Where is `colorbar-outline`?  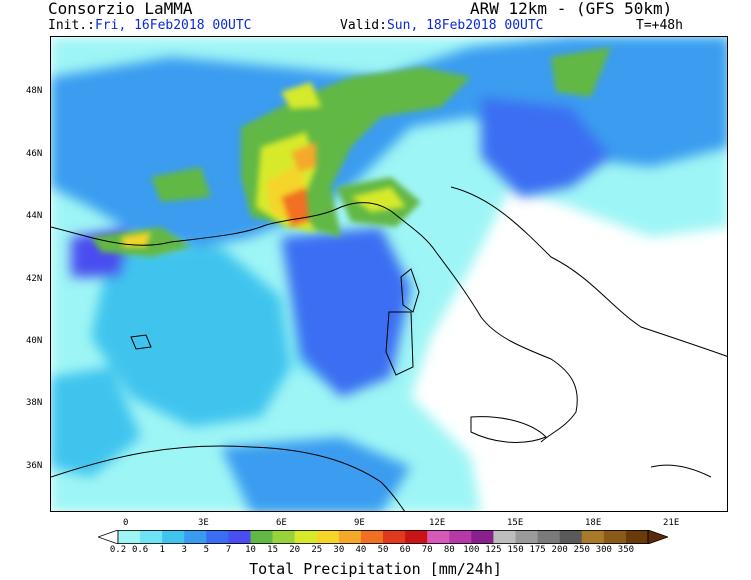
colorbar-outline is located at coordinates (383, 537).